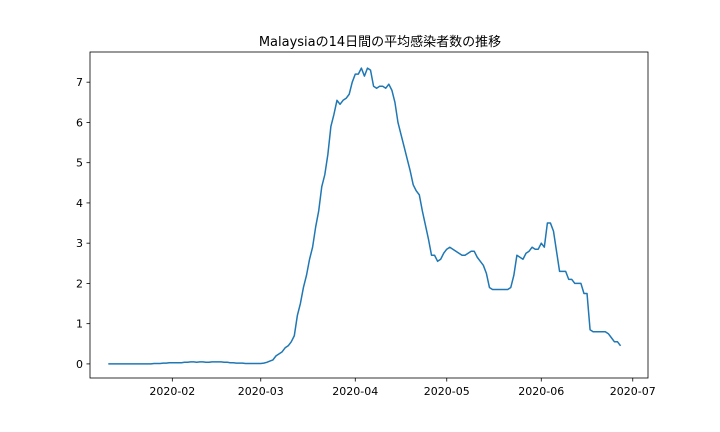 The width and height of the screenshot is (720, 432). Describe the element at coordinates (172, 391) in the screenshot. I see `x-tick-label: 2020-02` at that location.